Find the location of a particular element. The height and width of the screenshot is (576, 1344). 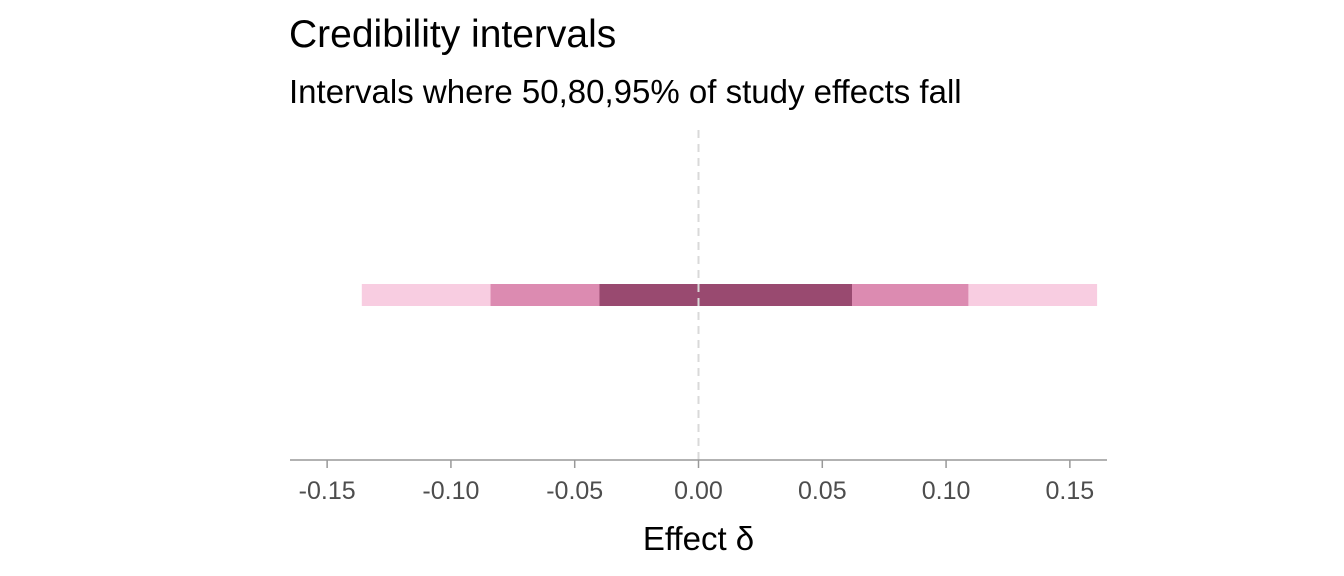

x-tick-label: 0.10 is located at coordinates (946, 491).